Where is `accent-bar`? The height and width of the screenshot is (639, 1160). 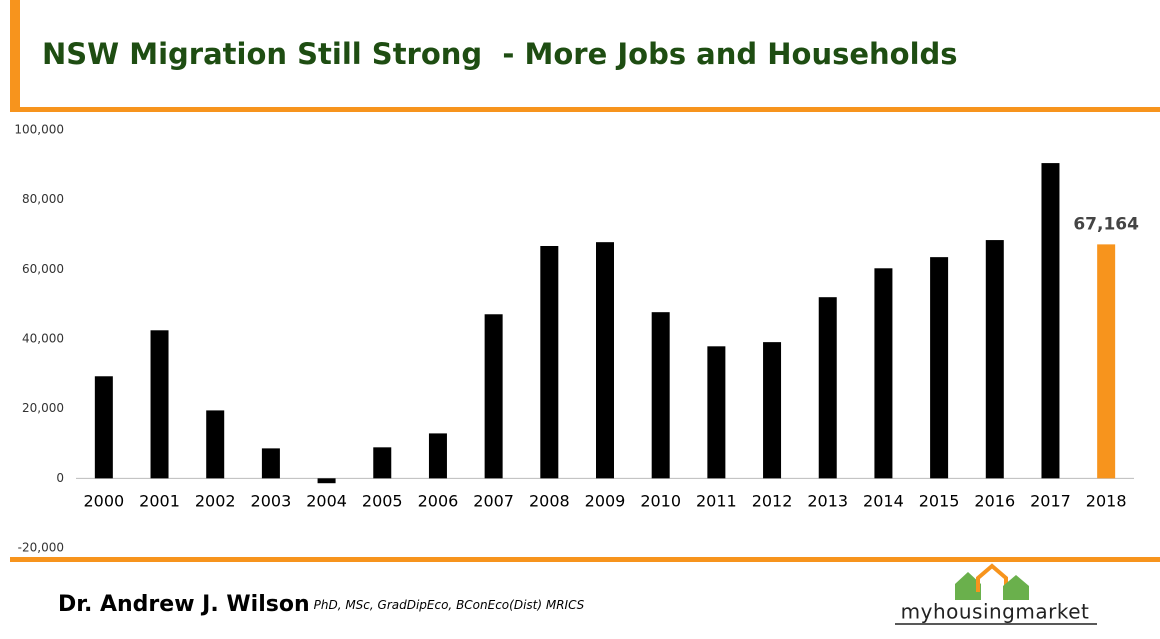
accent-bar is located at coordinates (15, 56).